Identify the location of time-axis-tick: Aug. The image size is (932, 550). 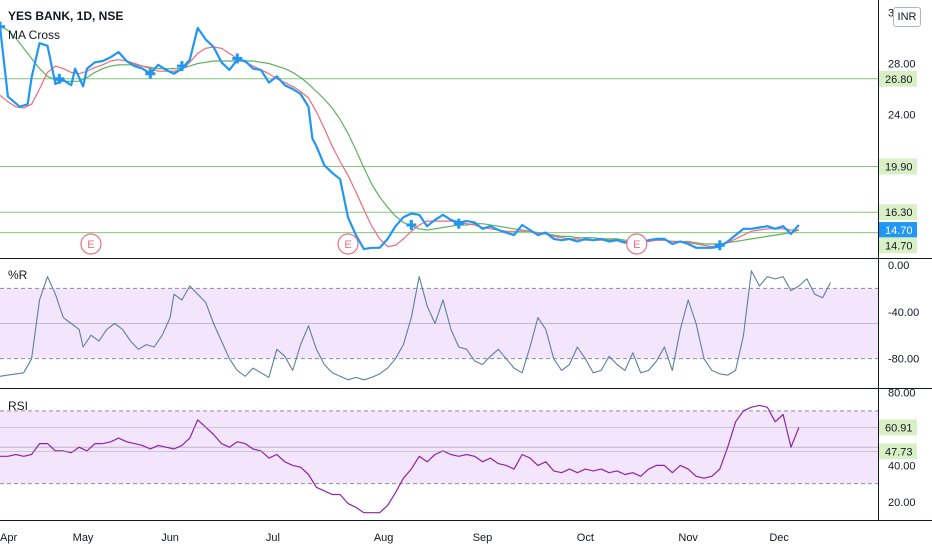
(384, 538).